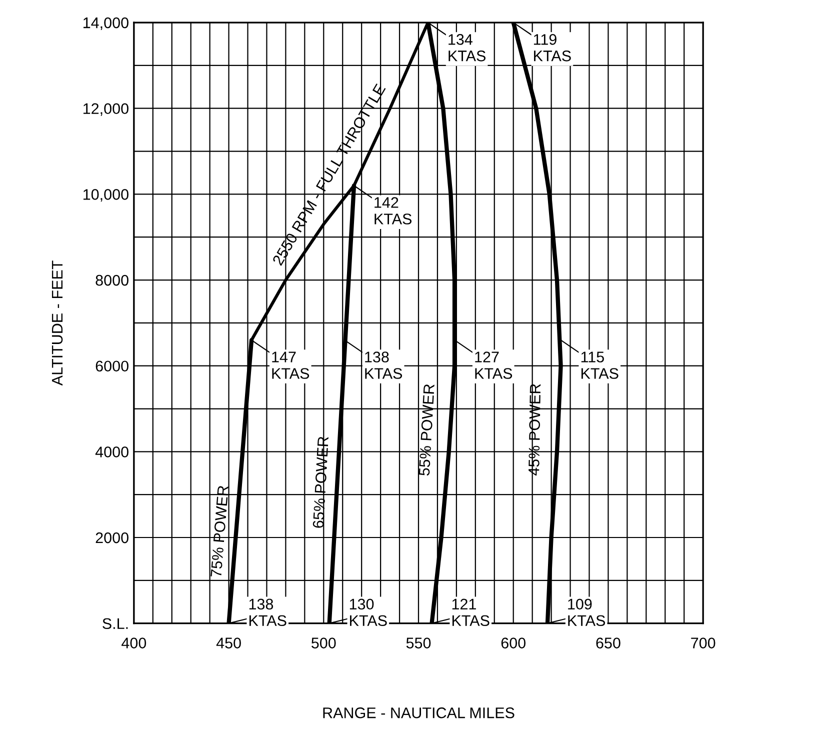 This screenshot has width=837, height=751. I want to click on y-tick-label: 8000, so click(112, 280).